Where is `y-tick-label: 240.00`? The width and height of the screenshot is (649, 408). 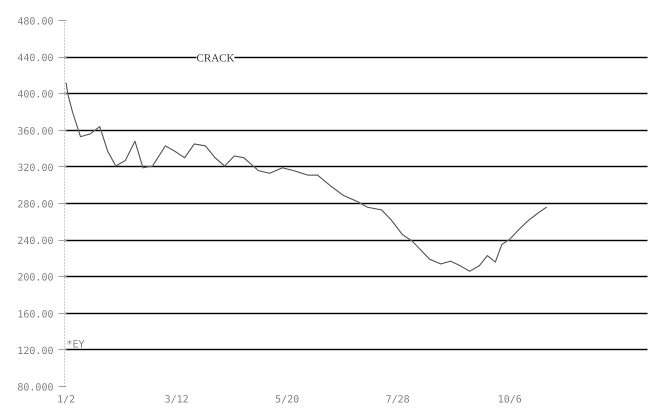
y-tick-label: 240.00 is located at coordinates (35, 242).